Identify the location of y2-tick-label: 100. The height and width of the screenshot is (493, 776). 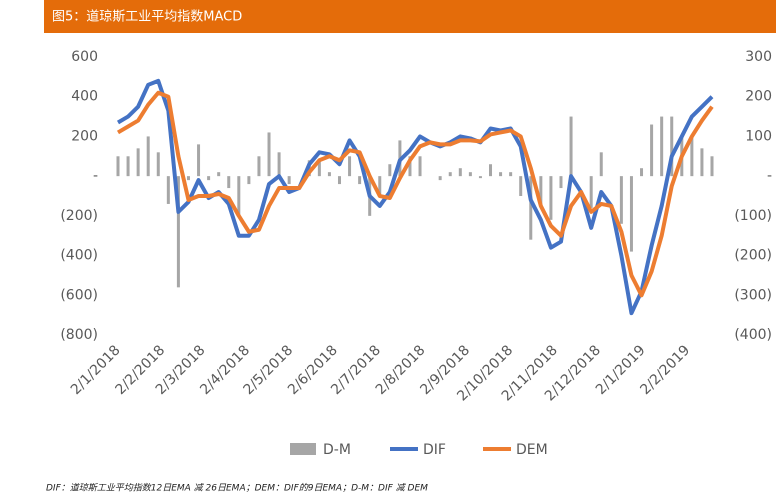
(758, 136).